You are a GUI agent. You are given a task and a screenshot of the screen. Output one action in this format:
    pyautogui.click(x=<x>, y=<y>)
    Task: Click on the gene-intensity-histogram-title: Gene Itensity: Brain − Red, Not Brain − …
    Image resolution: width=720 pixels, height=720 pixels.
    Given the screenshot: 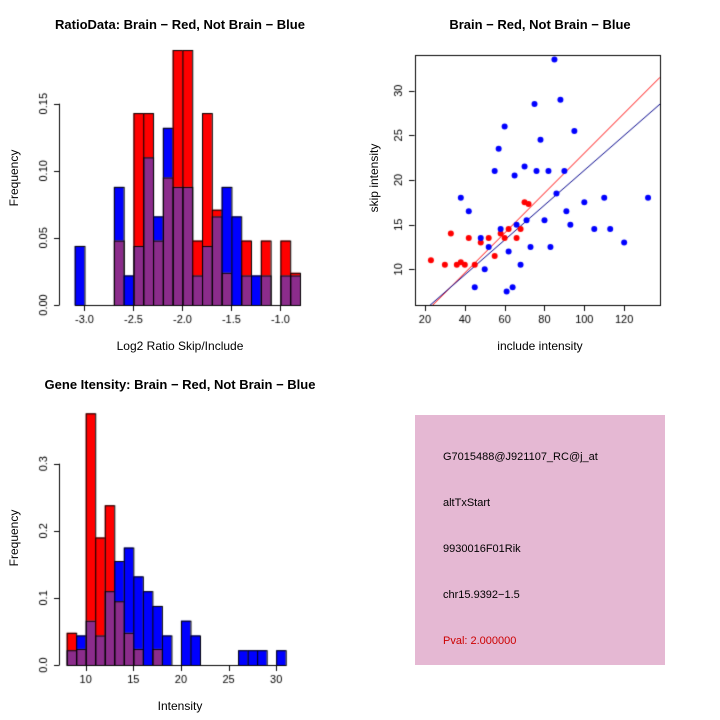 What is the action you would take?
    pyautogui.click(x=180, y=384)
    